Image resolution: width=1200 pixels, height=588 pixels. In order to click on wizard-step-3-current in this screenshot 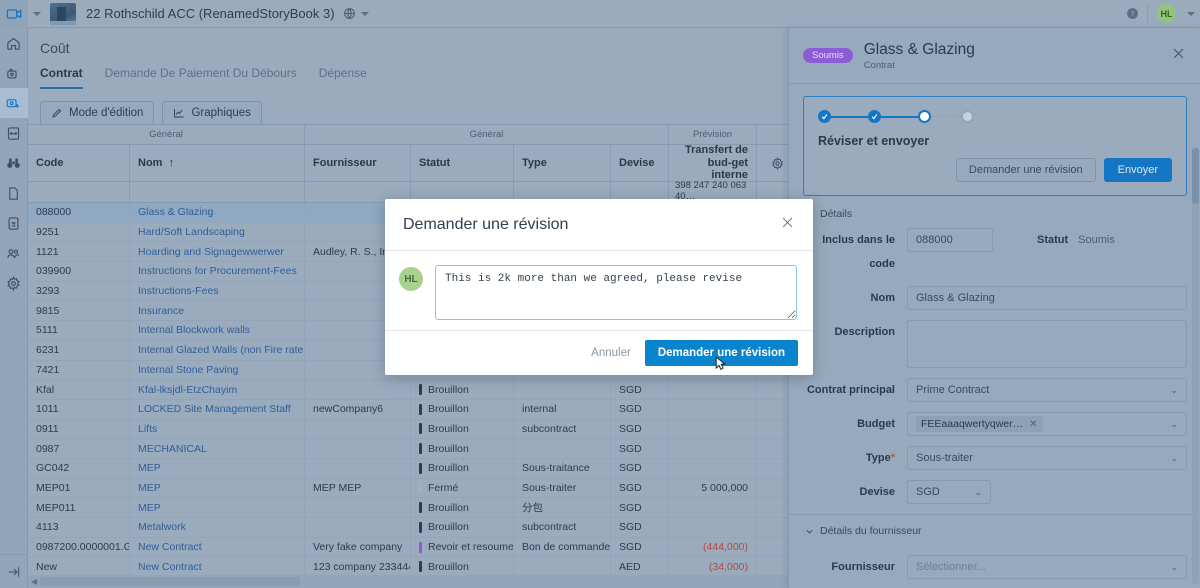, I will do `click(924, 116)`.